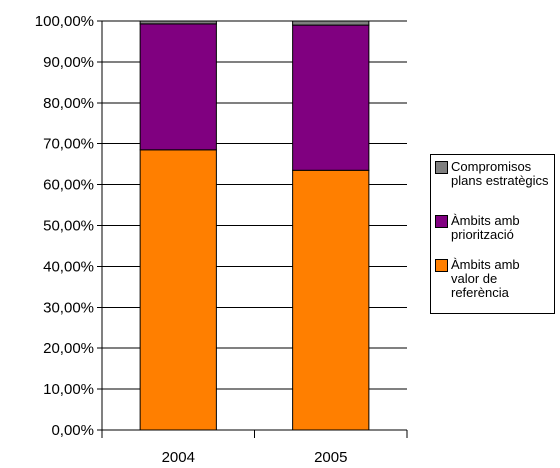 The width and height of the screenshot is (560, 468). Describe the element at coordinates (68, 266) in the screenshot. I see `y-tick-label: 40,00%` at that location.